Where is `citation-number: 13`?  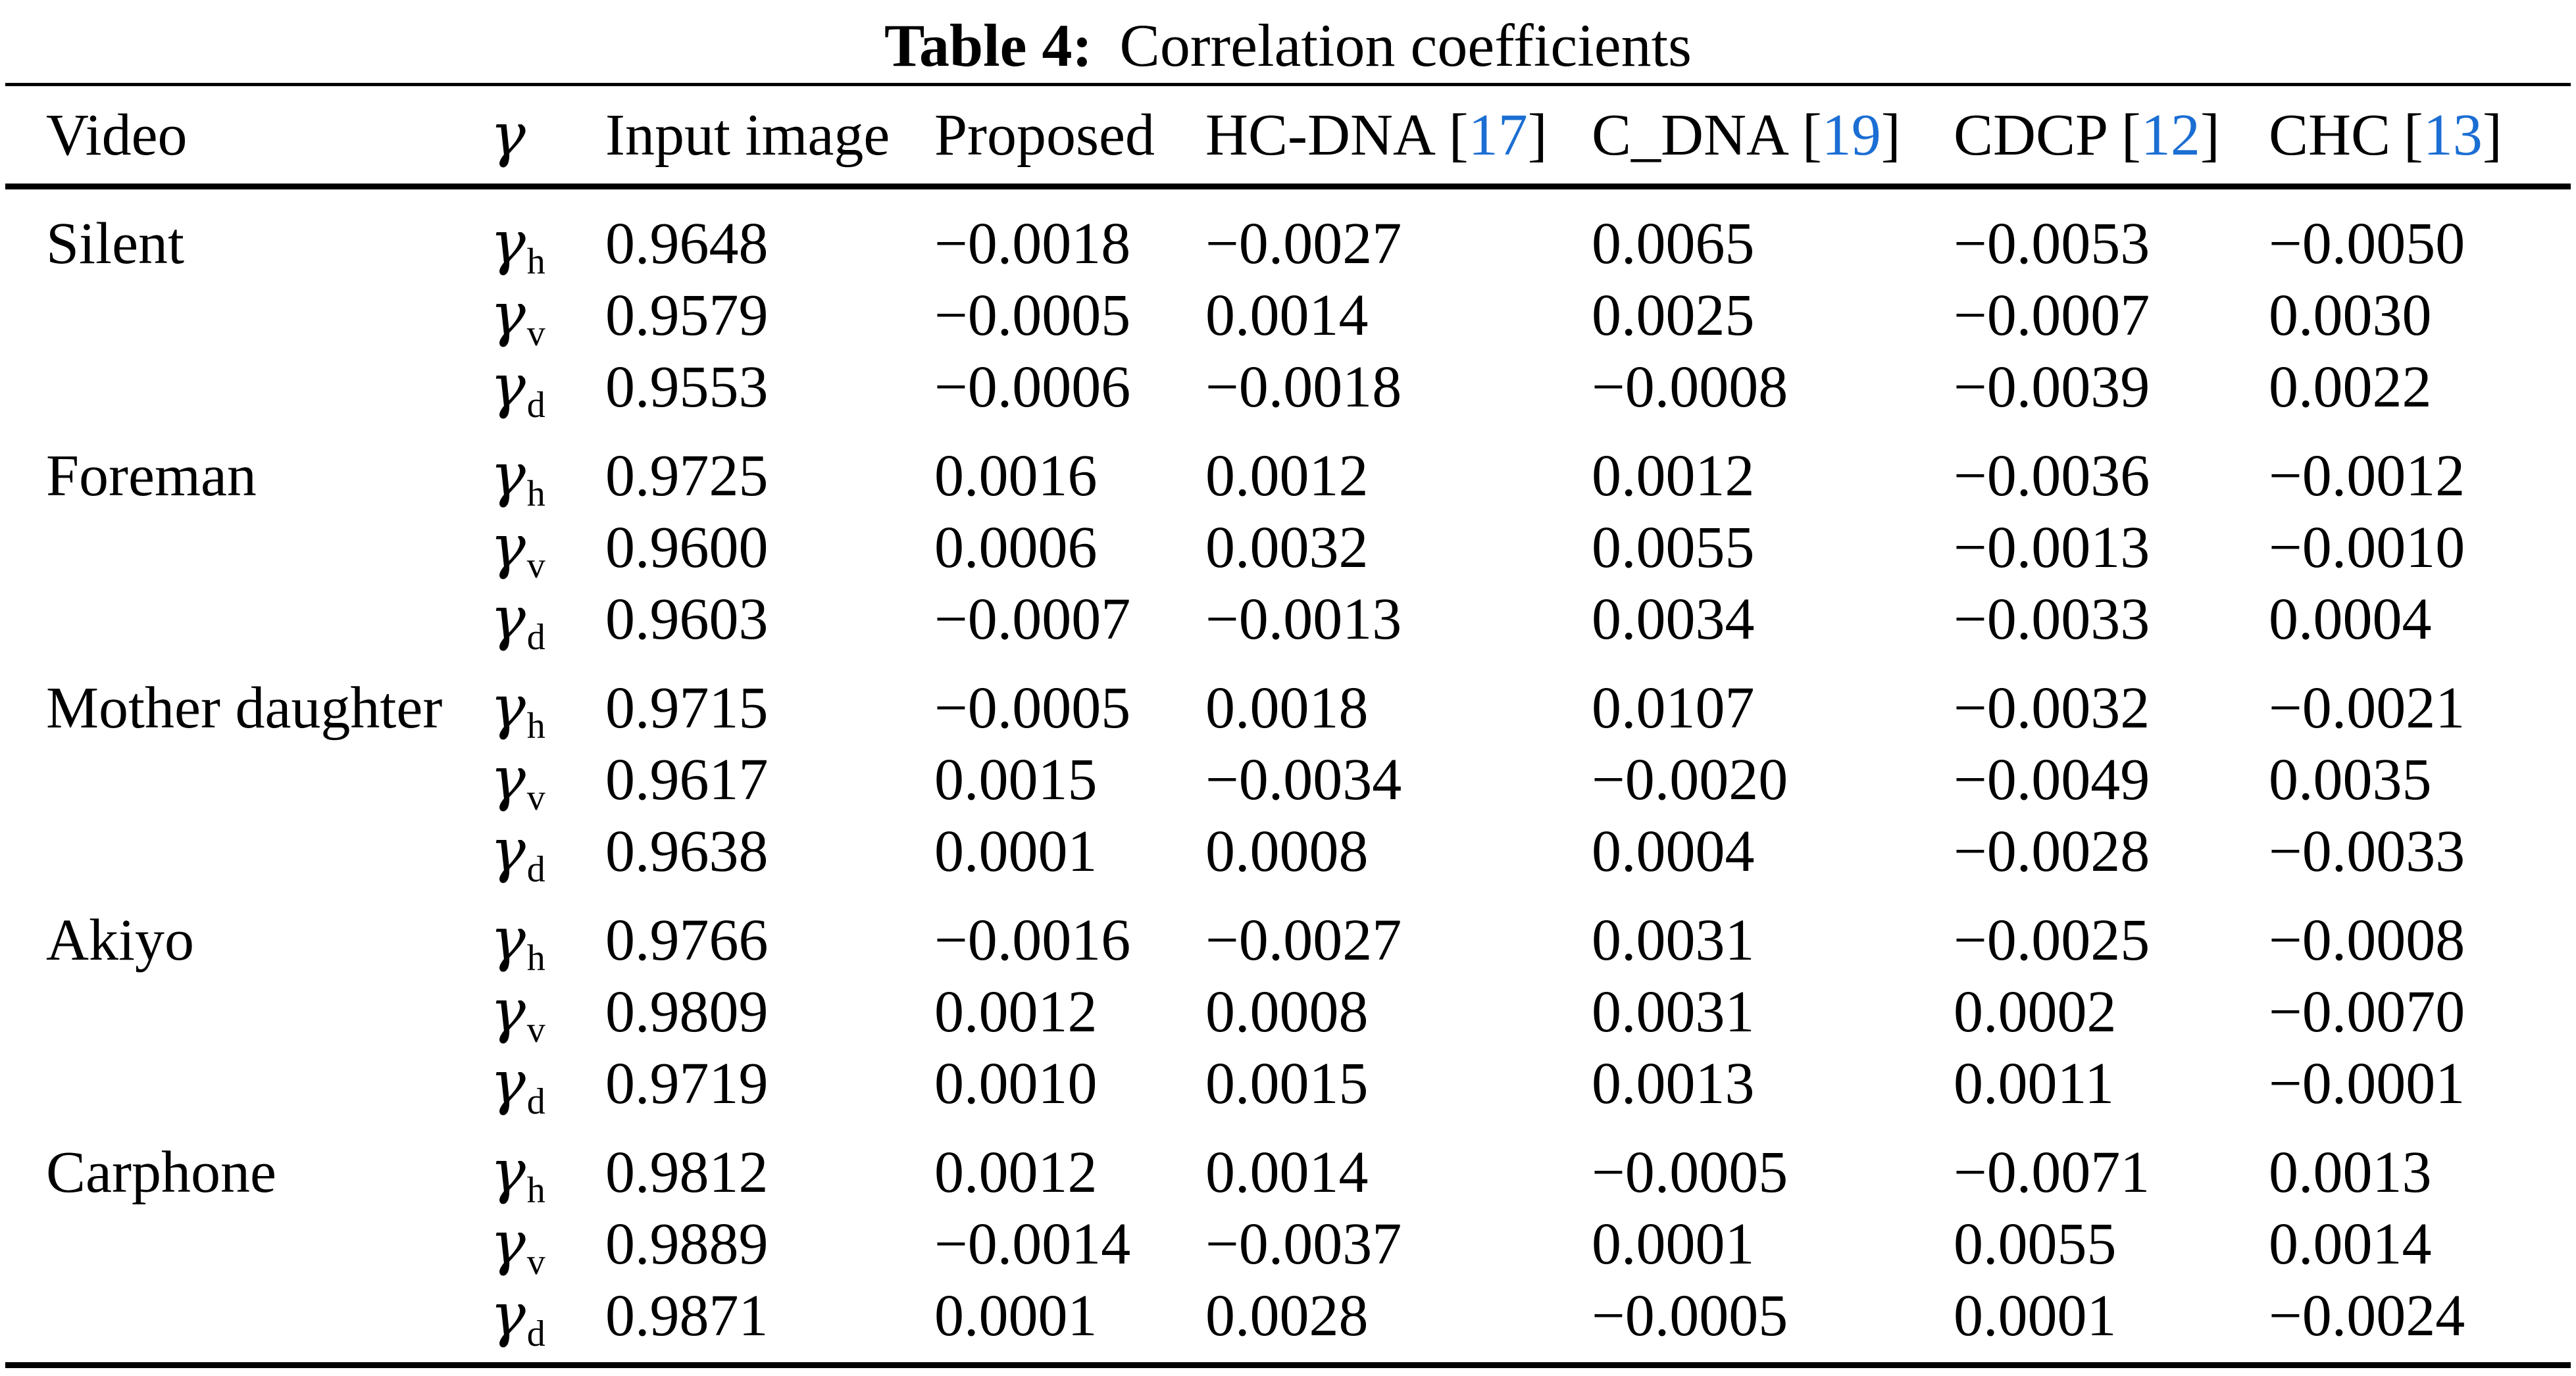 citation-number: 13 is located at coordinates (2453, 135).